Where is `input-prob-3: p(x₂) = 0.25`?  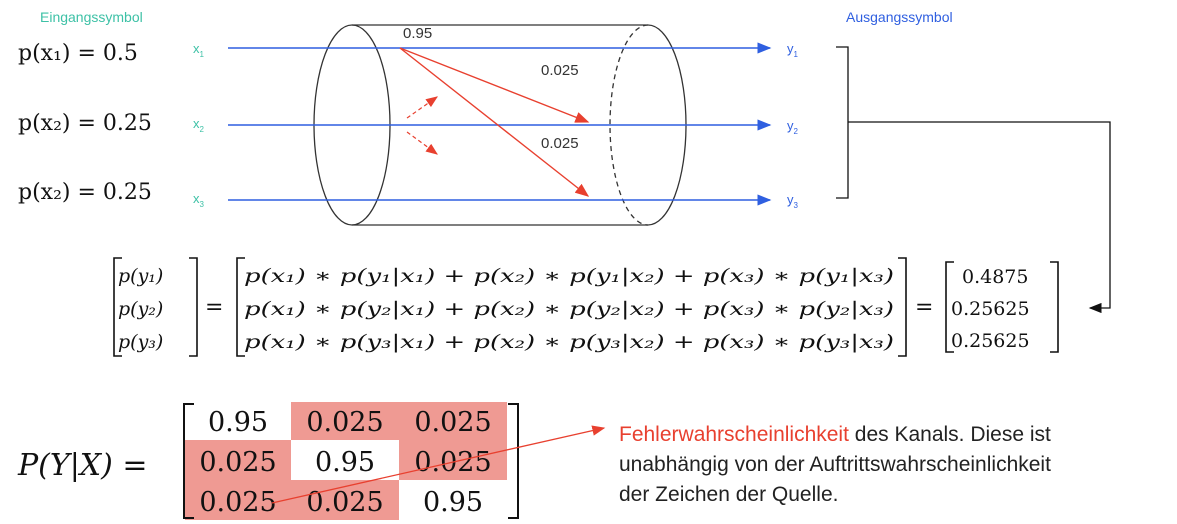
input-prob-3: p(x₂) = 0.25 is located at coordinates (85, 192).